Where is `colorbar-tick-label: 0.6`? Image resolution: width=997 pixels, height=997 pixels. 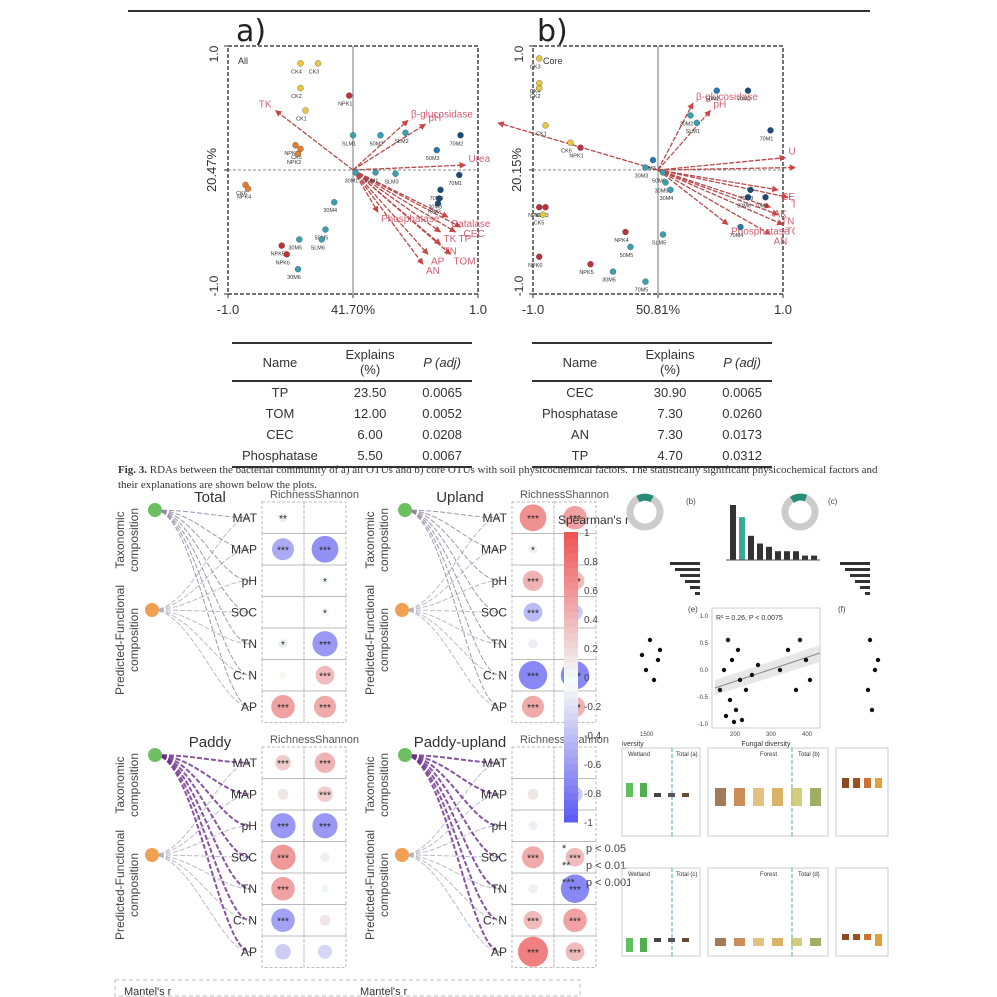 colorbar-tick-label: 0.6 is located at coordinates (591, 591).